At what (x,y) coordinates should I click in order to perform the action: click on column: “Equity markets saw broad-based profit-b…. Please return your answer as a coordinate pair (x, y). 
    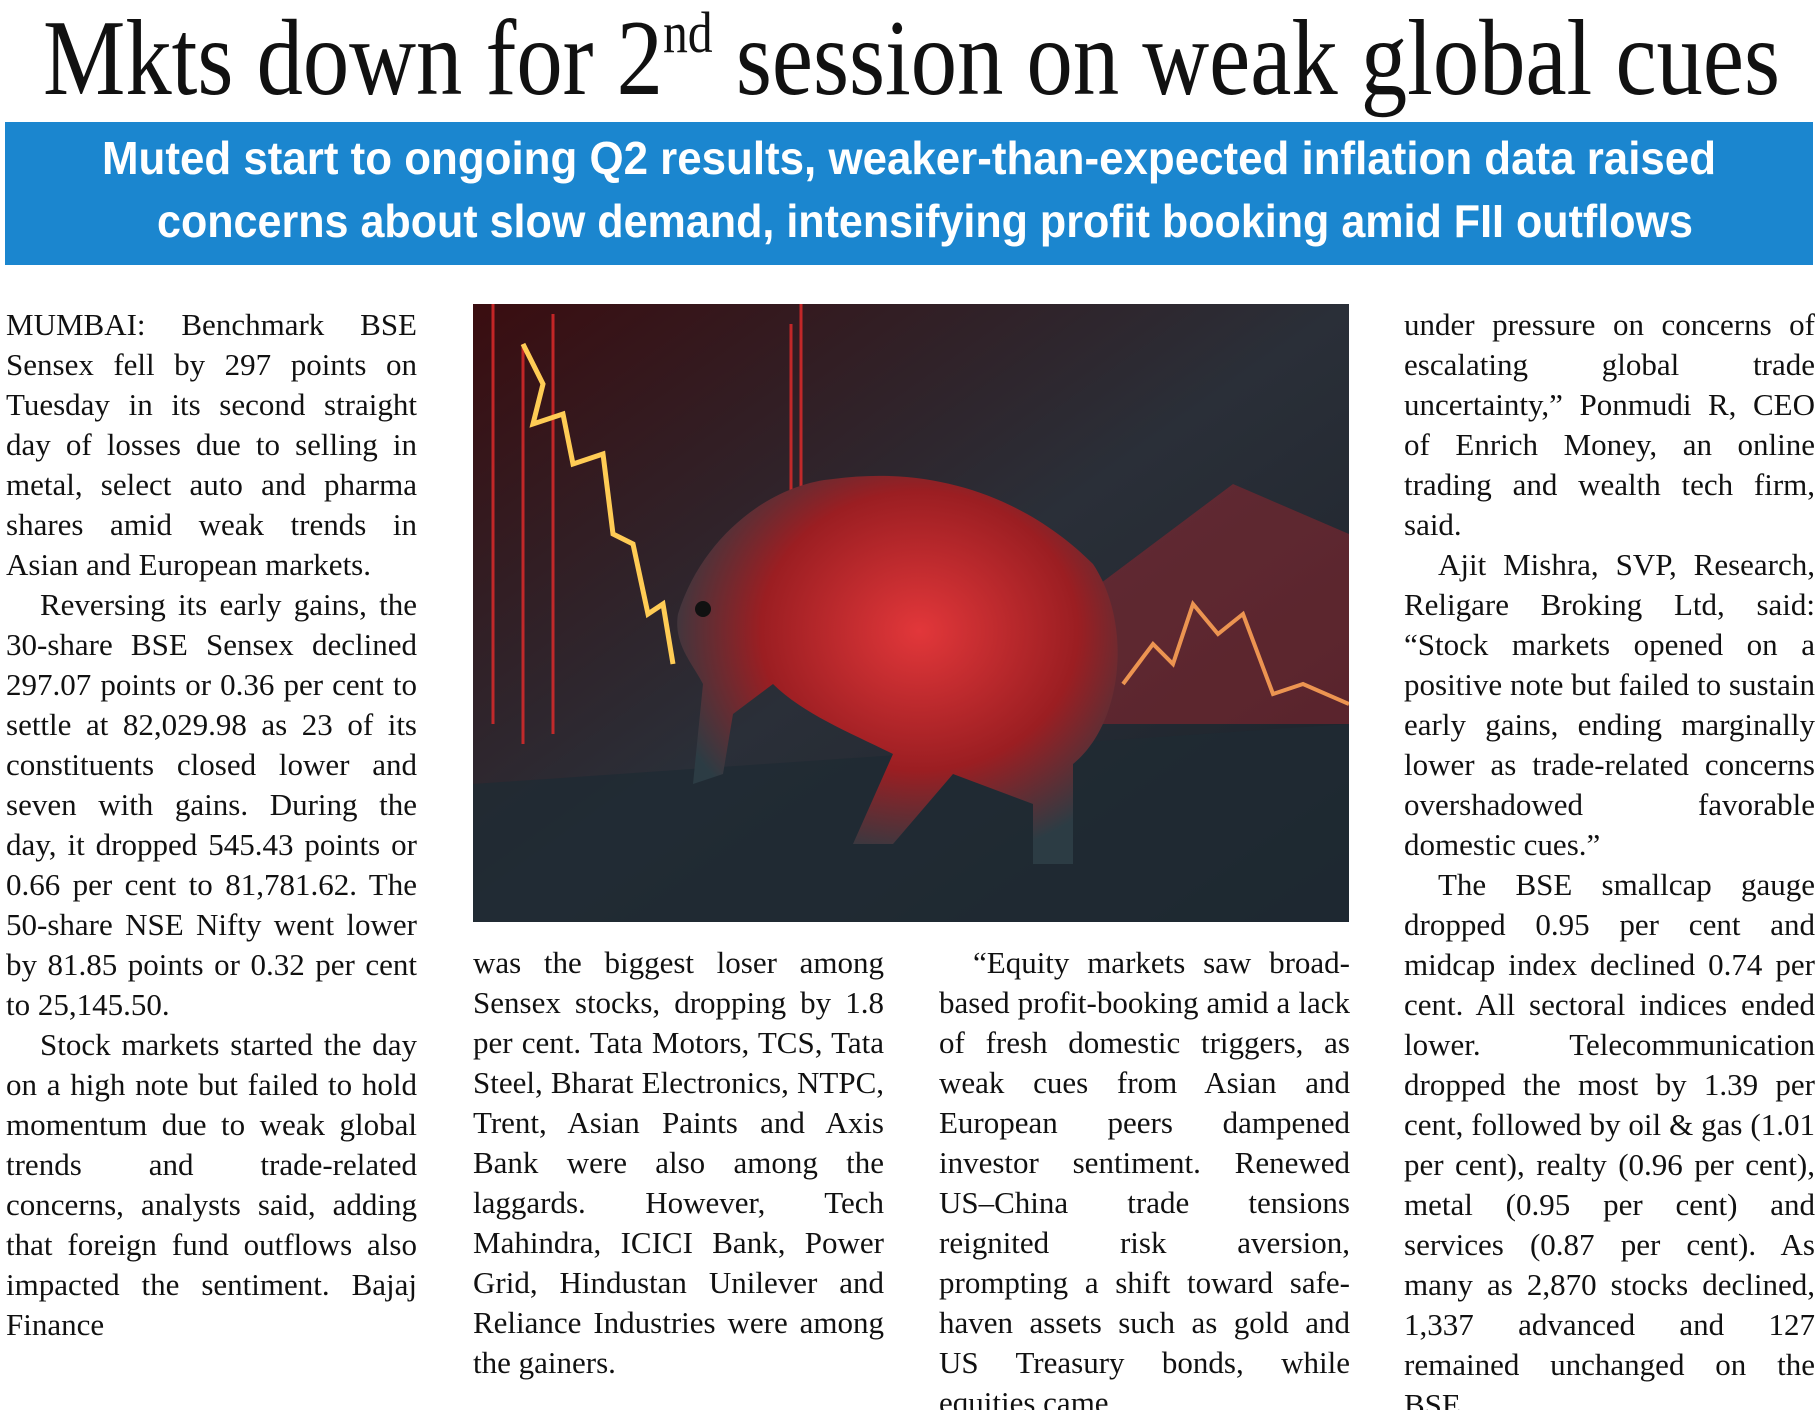
    Looking at the image, I should click on (1144, 1176).